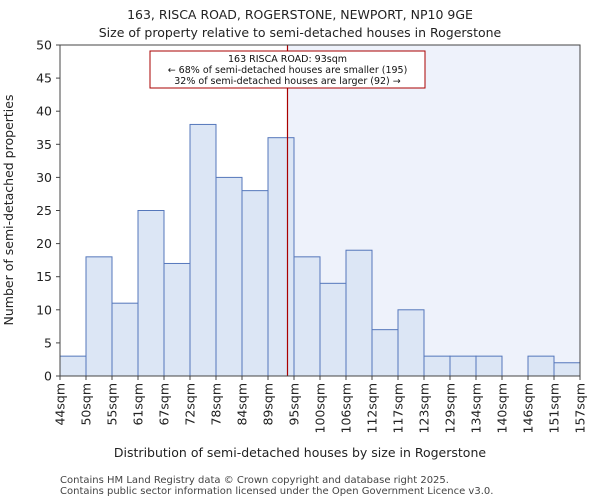 The image size is (600, 500). Describe the element at coordinates (489, 366) in the screenshot. I see `bar-134sqm` at that location.